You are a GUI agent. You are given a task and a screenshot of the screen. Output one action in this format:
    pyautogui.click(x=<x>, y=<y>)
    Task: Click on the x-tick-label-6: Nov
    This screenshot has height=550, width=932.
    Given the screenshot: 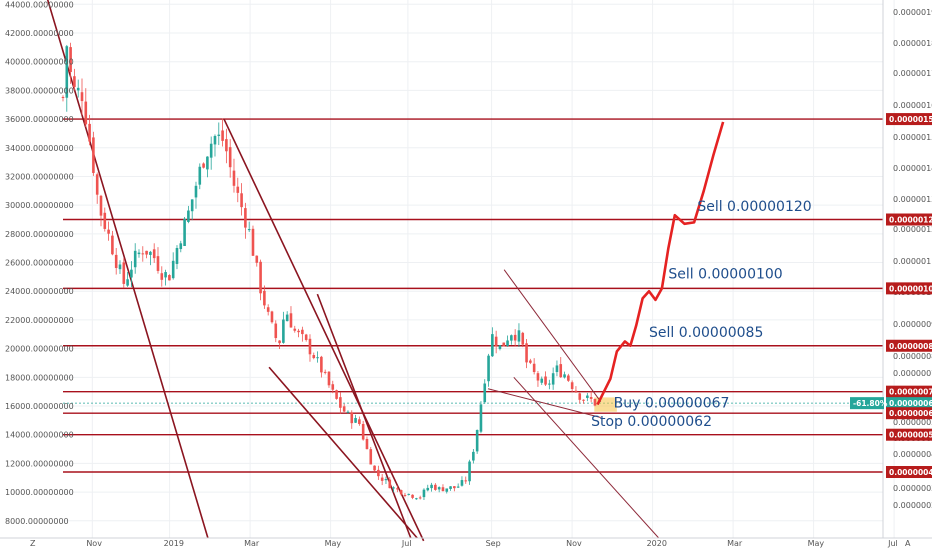 What is the action you would take?
    pyautogui.click(x=574, y=543)
    